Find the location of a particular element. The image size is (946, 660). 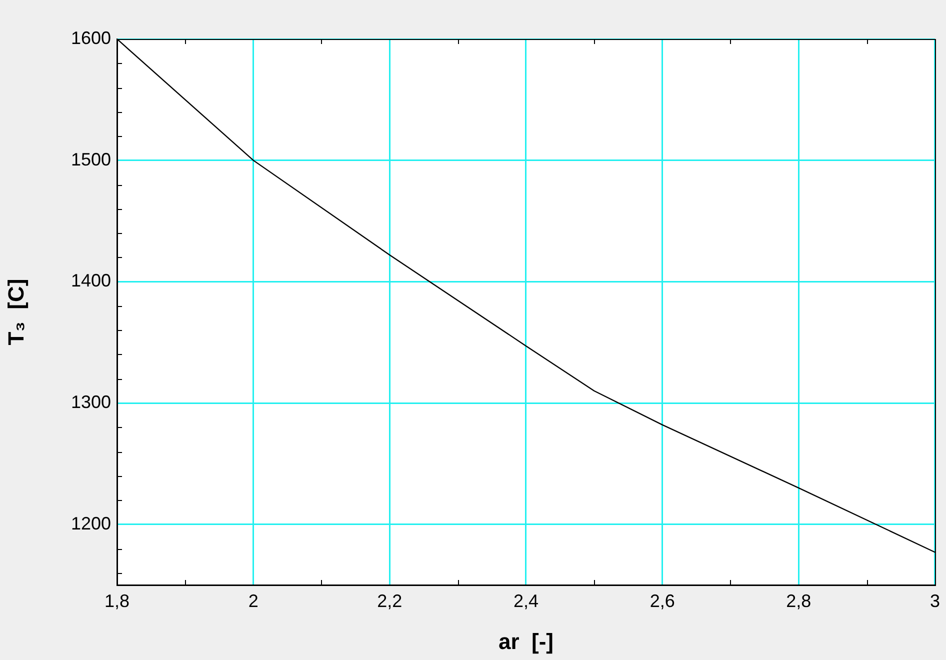

x-tick-label: 2,2 is located at coordinates (389, 600).